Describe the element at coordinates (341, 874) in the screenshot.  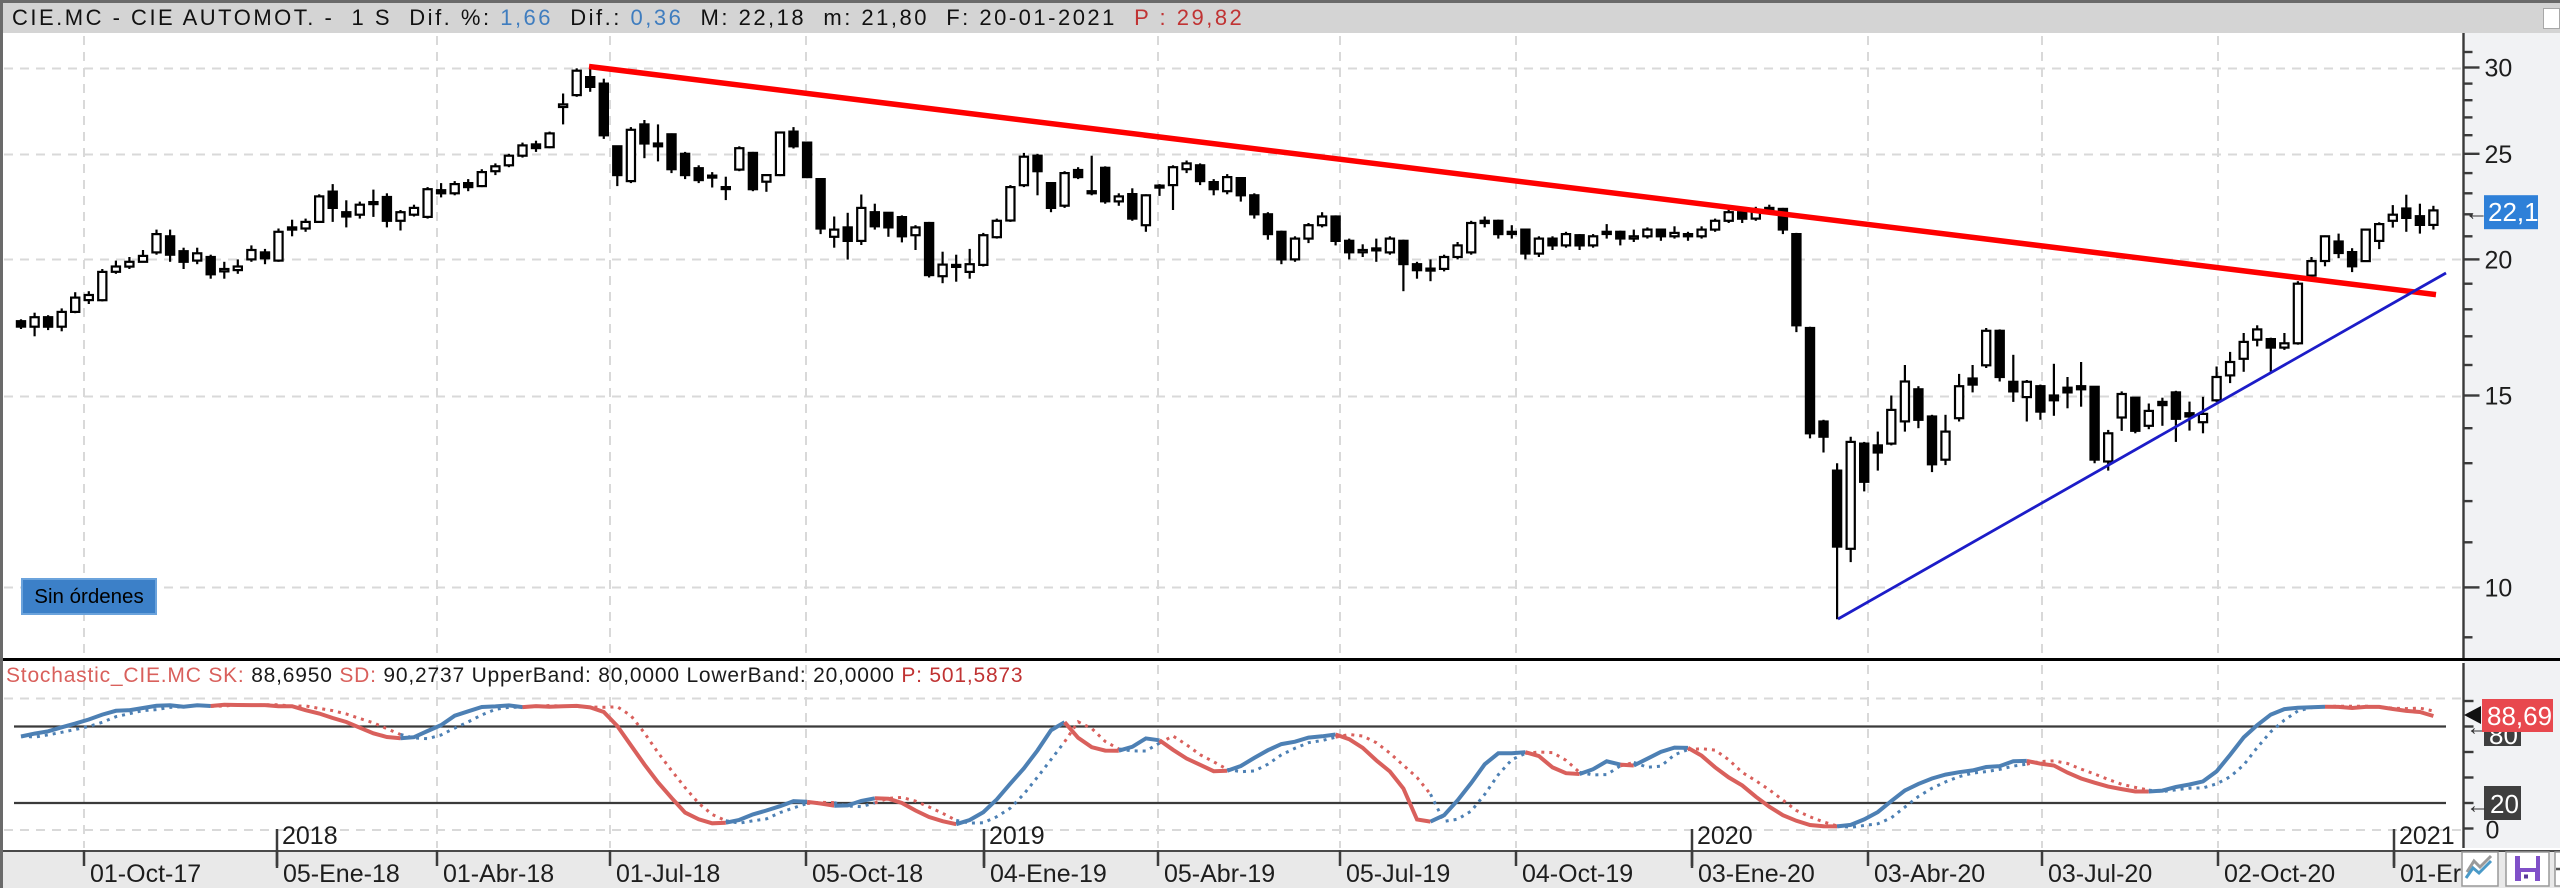
I see `svg-text: 05-Ene-18` at that location.